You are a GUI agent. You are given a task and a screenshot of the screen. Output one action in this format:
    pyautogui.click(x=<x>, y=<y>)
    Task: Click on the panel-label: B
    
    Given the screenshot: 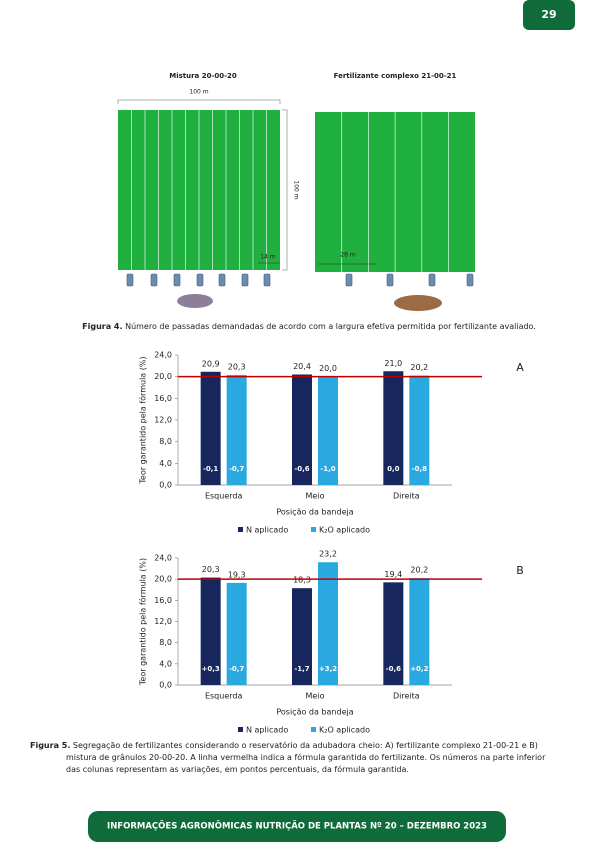 What is the action you would take?
    pyautogui.click(x=520, y=570)
    